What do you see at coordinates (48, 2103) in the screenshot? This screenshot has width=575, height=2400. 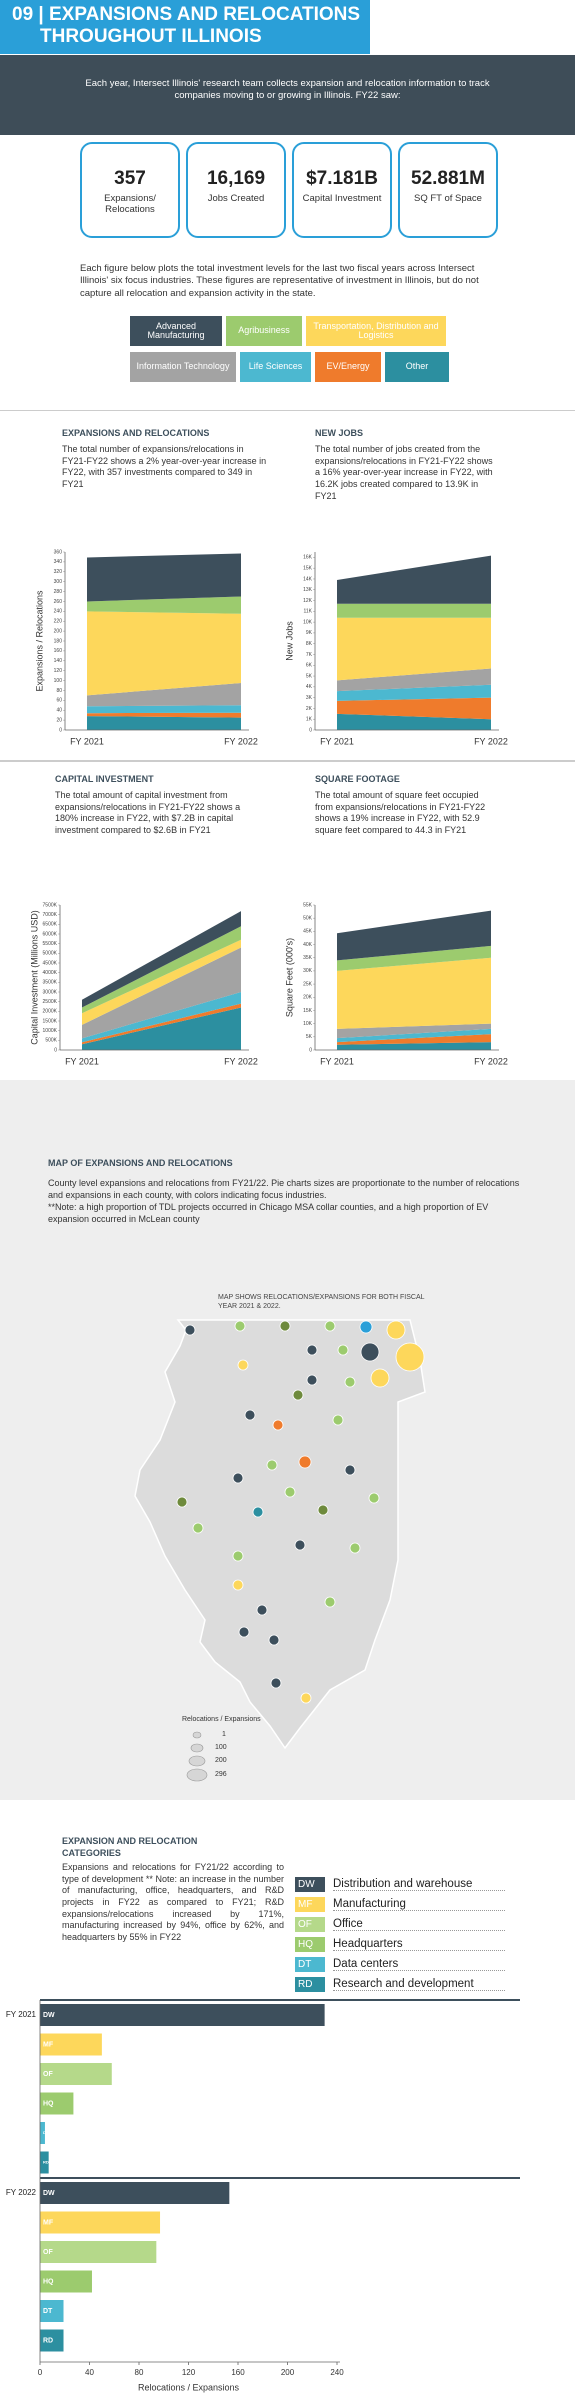 I see `bar-label: HQ` at bounding box center [48, 2103].